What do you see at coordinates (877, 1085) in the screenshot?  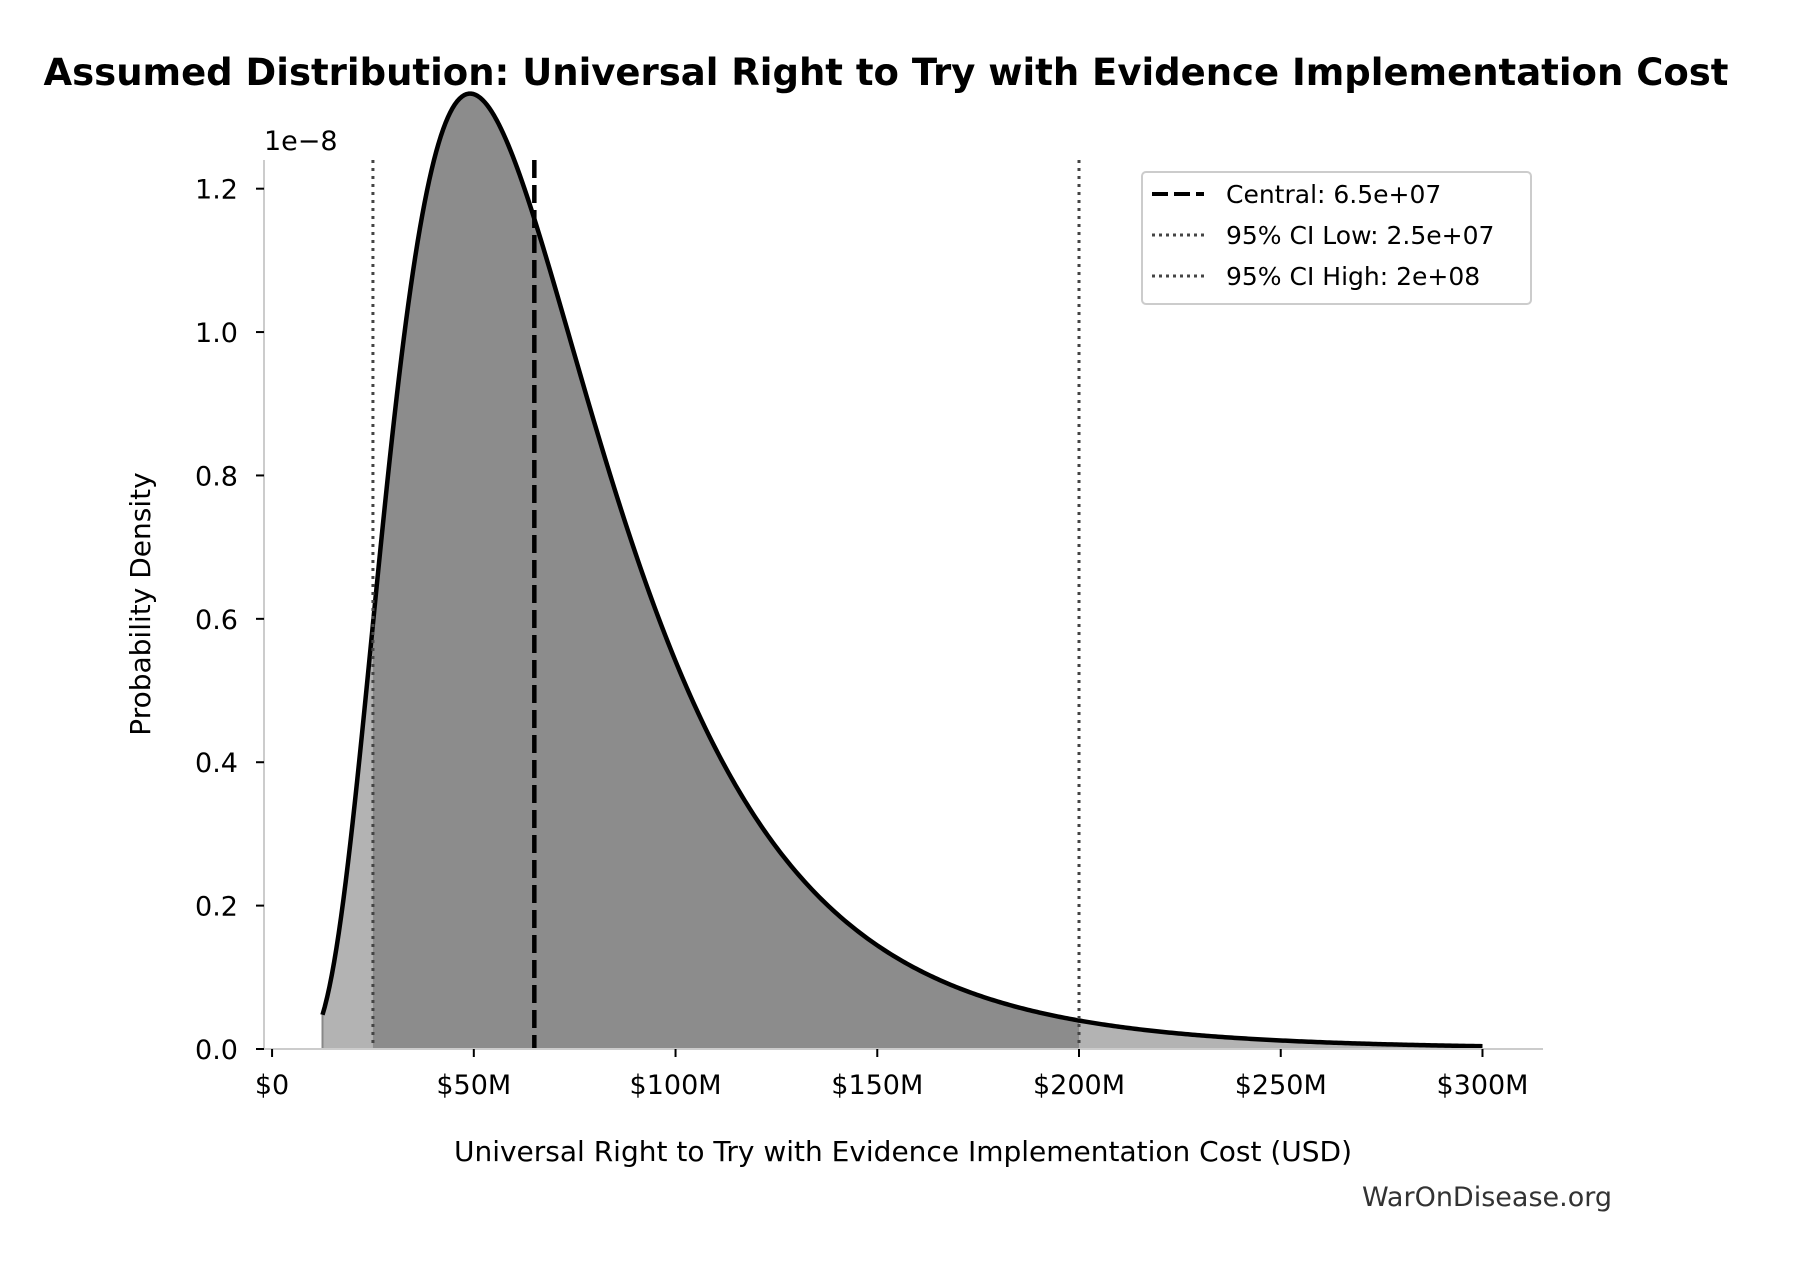 I see `x-tick-label: $150M` at bounding box center [877, 1085].